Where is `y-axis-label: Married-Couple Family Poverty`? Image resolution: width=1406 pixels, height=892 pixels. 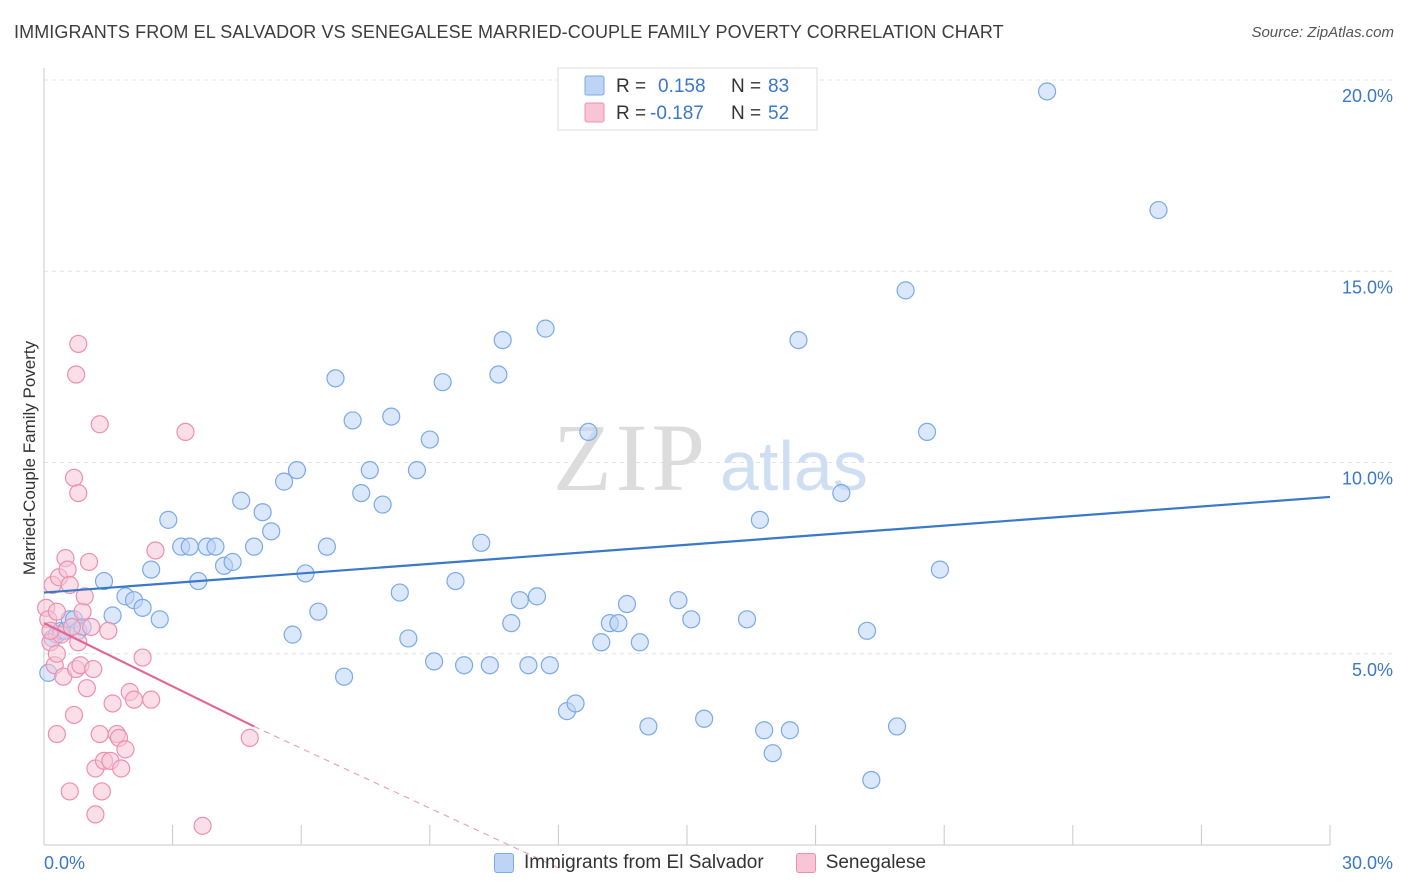
y-axis-label: Married-Couple Family Poverty is located at coordinates (29, 457).